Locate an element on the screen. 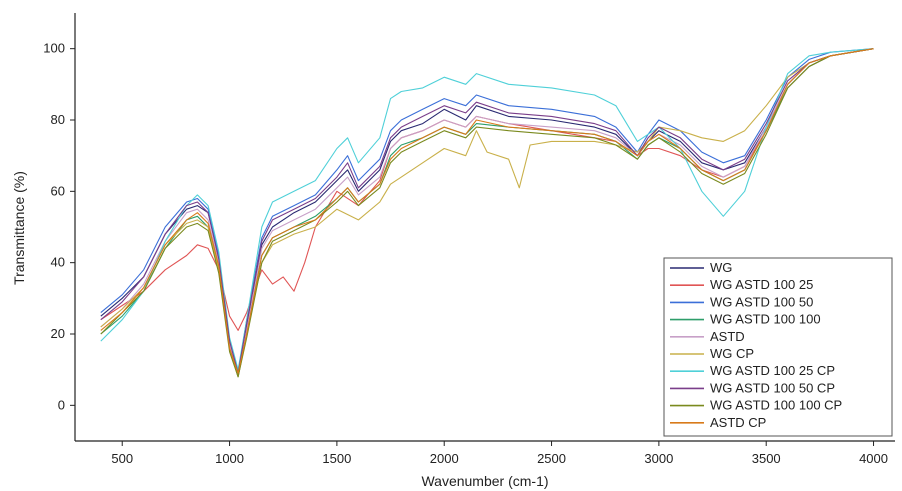 Image resolution: width=902 pixels, height=491 pixels. legend-label: WG is located at coordinates (721, 267).